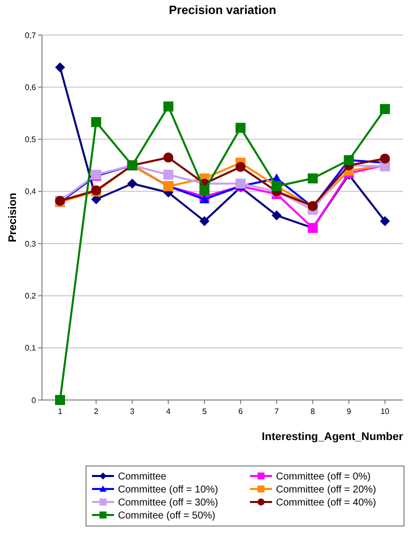 This screenshot has width=409, height=533. Describe the element at coordinates (169, 411) in the screenshot. I see `x-tick-label: 4` at that location.